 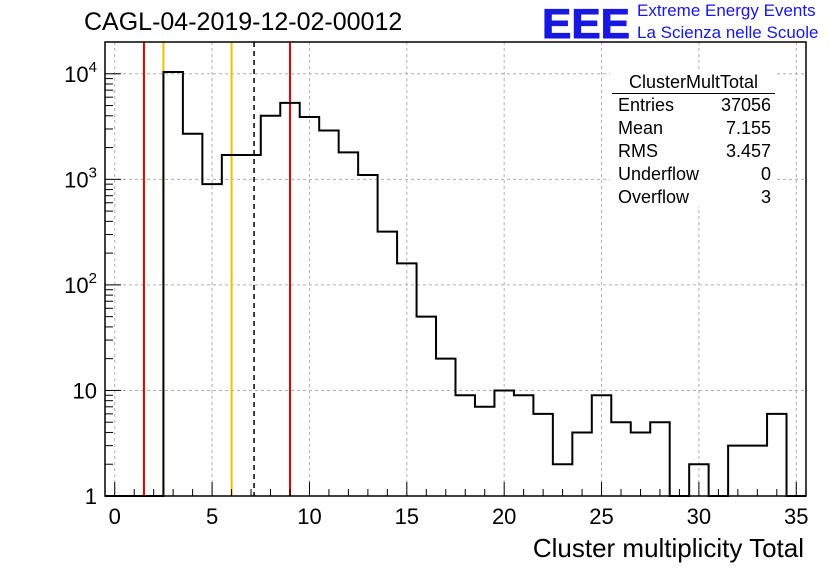 I want to click on stats-label: Underflow, so click(x=659, y=174).